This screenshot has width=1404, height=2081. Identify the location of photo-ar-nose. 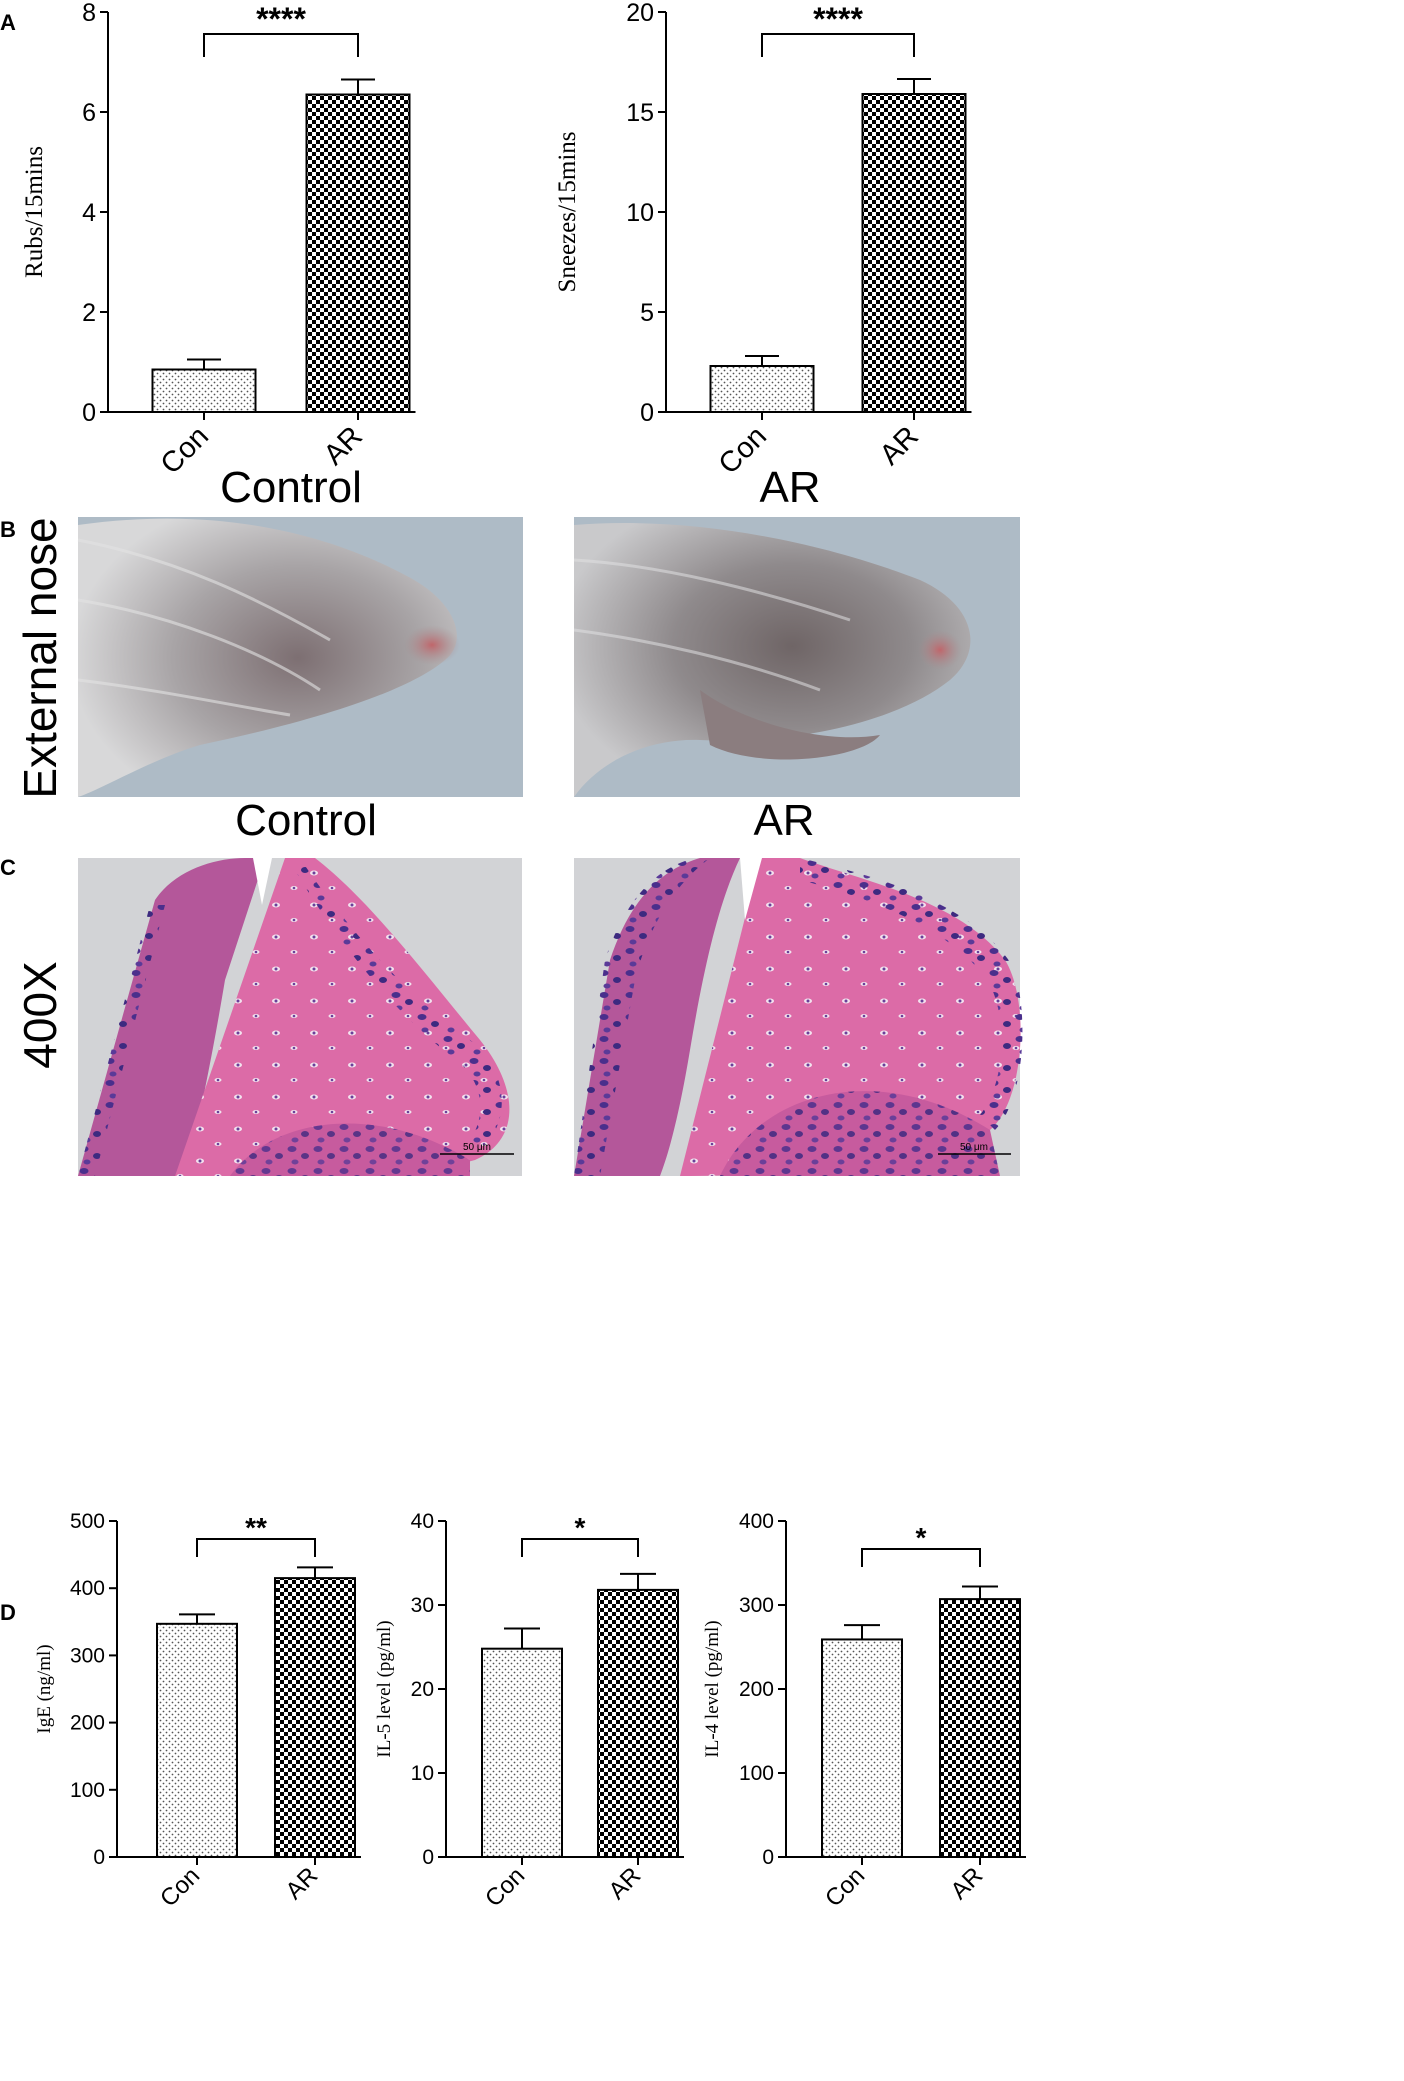
(796, 657).